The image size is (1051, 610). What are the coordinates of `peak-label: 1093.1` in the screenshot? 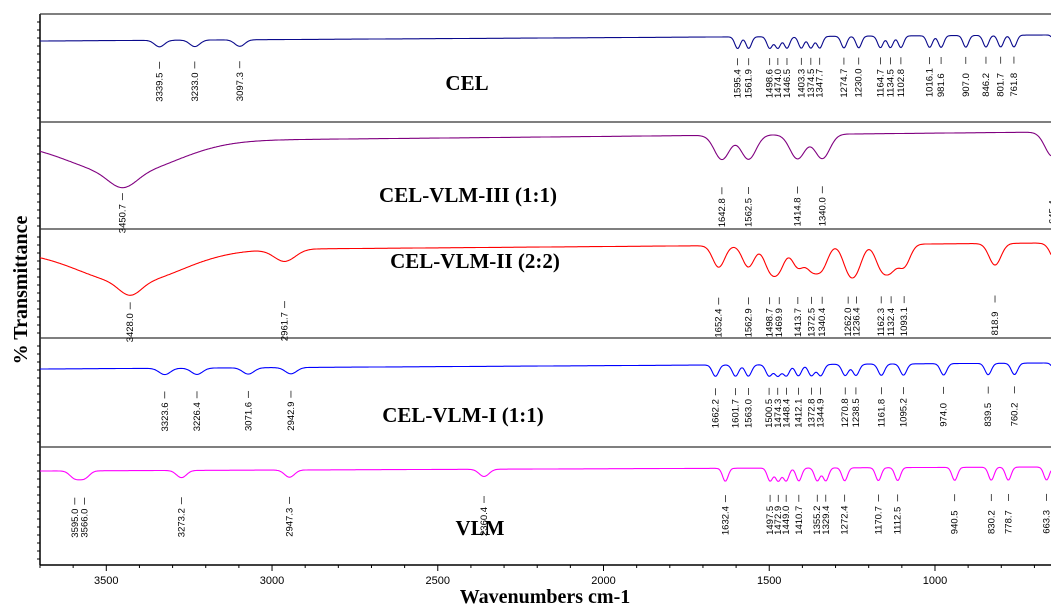 It's located at (904, 321).